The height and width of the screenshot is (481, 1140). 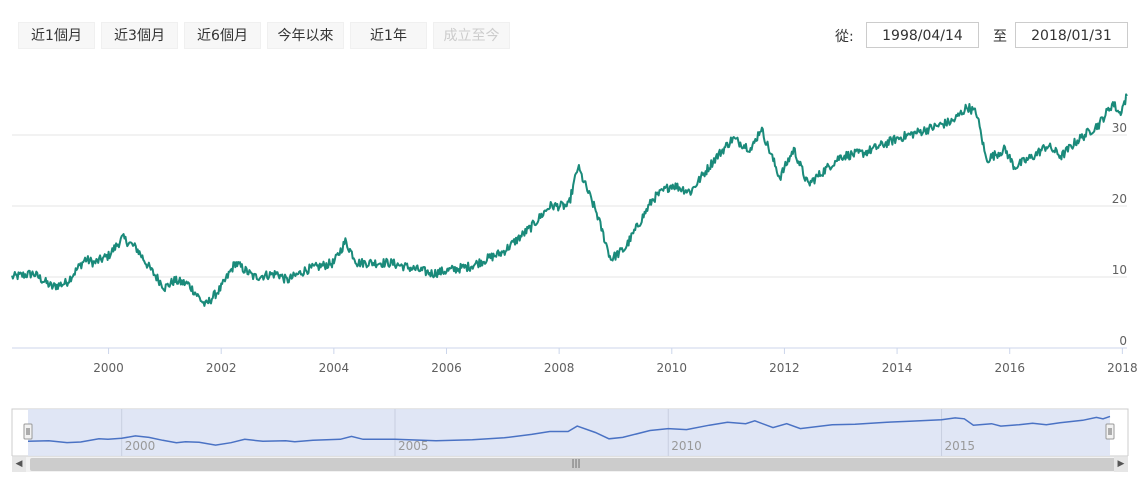 What do you see at coordinates (1123, 341) in the screenshot?
I see `y-tick-label: 0` at bounding box center [1123, 341].